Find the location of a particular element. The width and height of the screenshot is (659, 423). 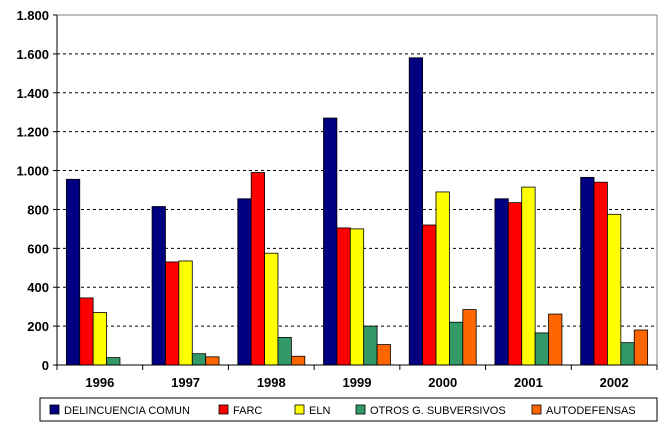

bar-otros-g-subversivos-1997 is located at coordinates (199, 359).